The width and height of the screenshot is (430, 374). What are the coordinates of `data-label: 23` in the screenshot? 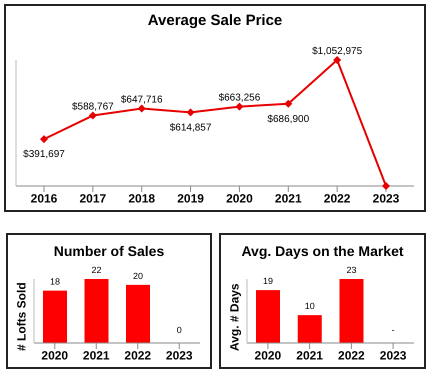 It's located at (351, 270).